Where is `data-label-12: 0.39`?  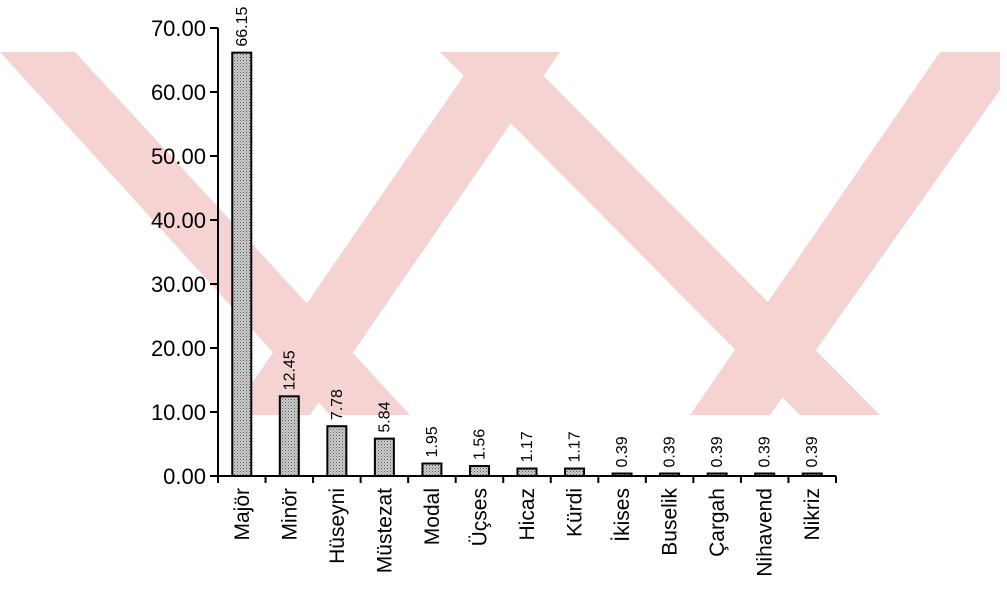
data-label-12: 0.39 is located at coordinates (812, 451).